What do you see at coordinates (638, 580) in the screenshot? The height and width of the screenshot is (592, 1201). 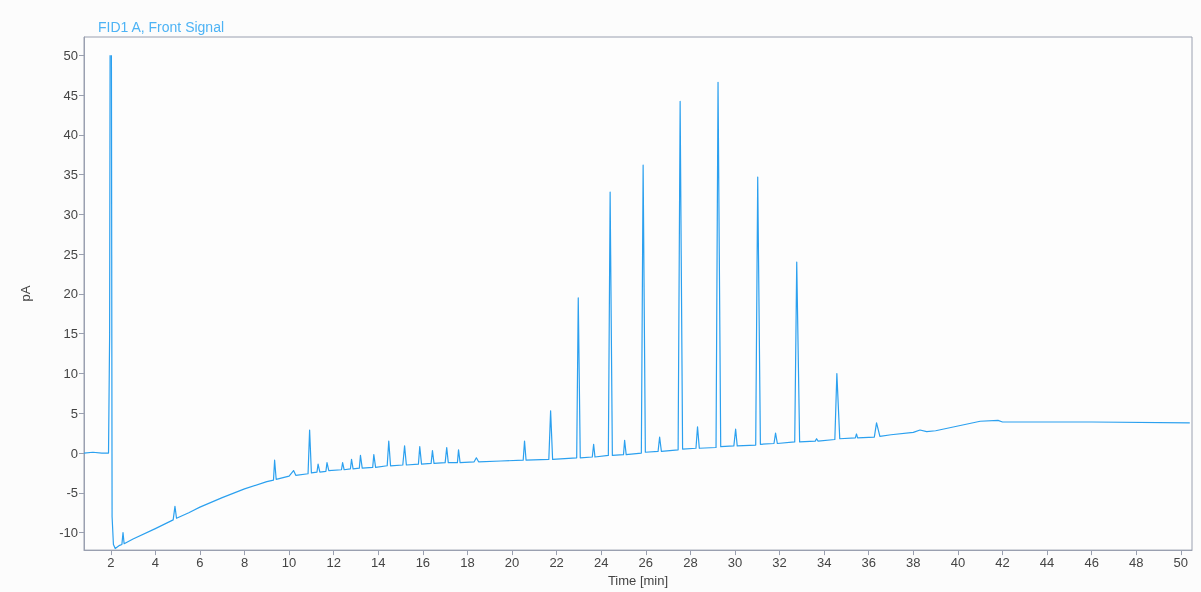 I see `x-axis-title: Time [min]` at bounding box center [638, 580].